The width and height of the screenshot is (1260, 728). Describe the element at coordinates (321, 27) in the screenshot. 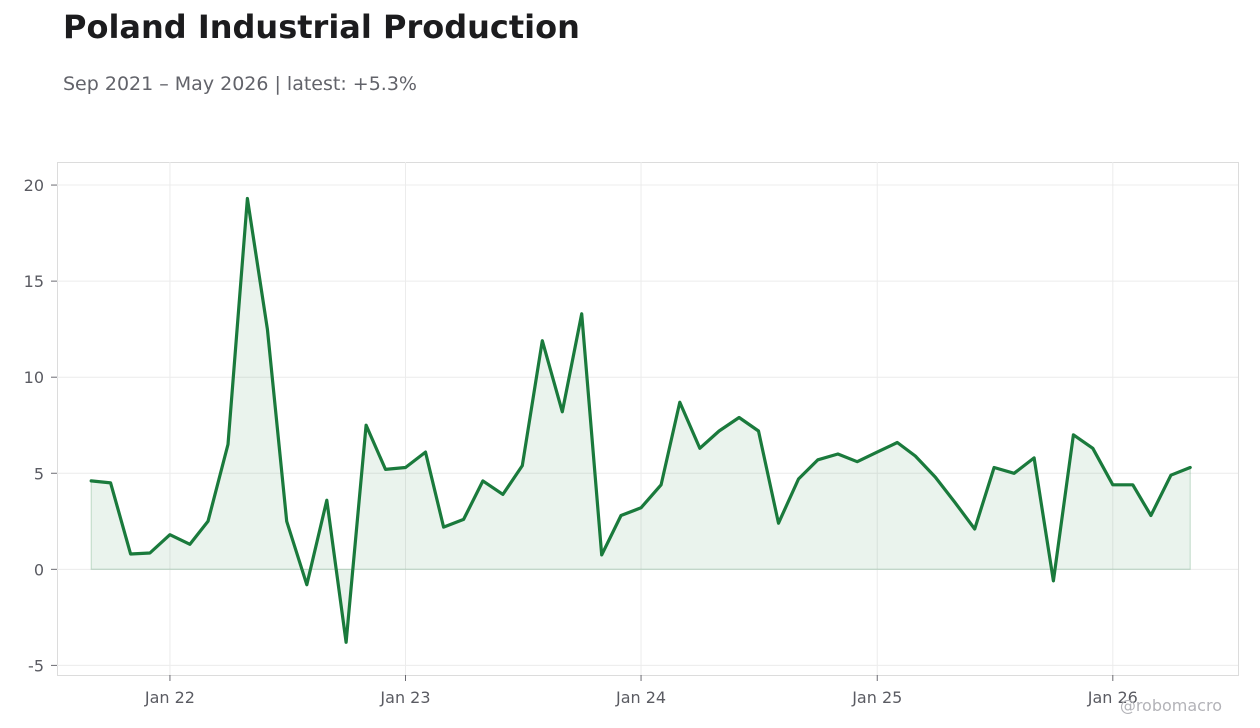

I see `chart-title: Poland Industrial Production` at that location.